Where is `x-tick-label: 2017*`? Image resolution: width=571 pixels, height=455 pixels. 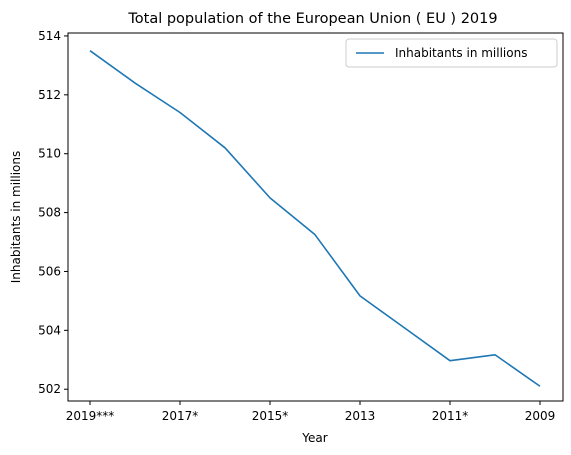 x-tick-label: 2017* is located at coordinates (180, 416).